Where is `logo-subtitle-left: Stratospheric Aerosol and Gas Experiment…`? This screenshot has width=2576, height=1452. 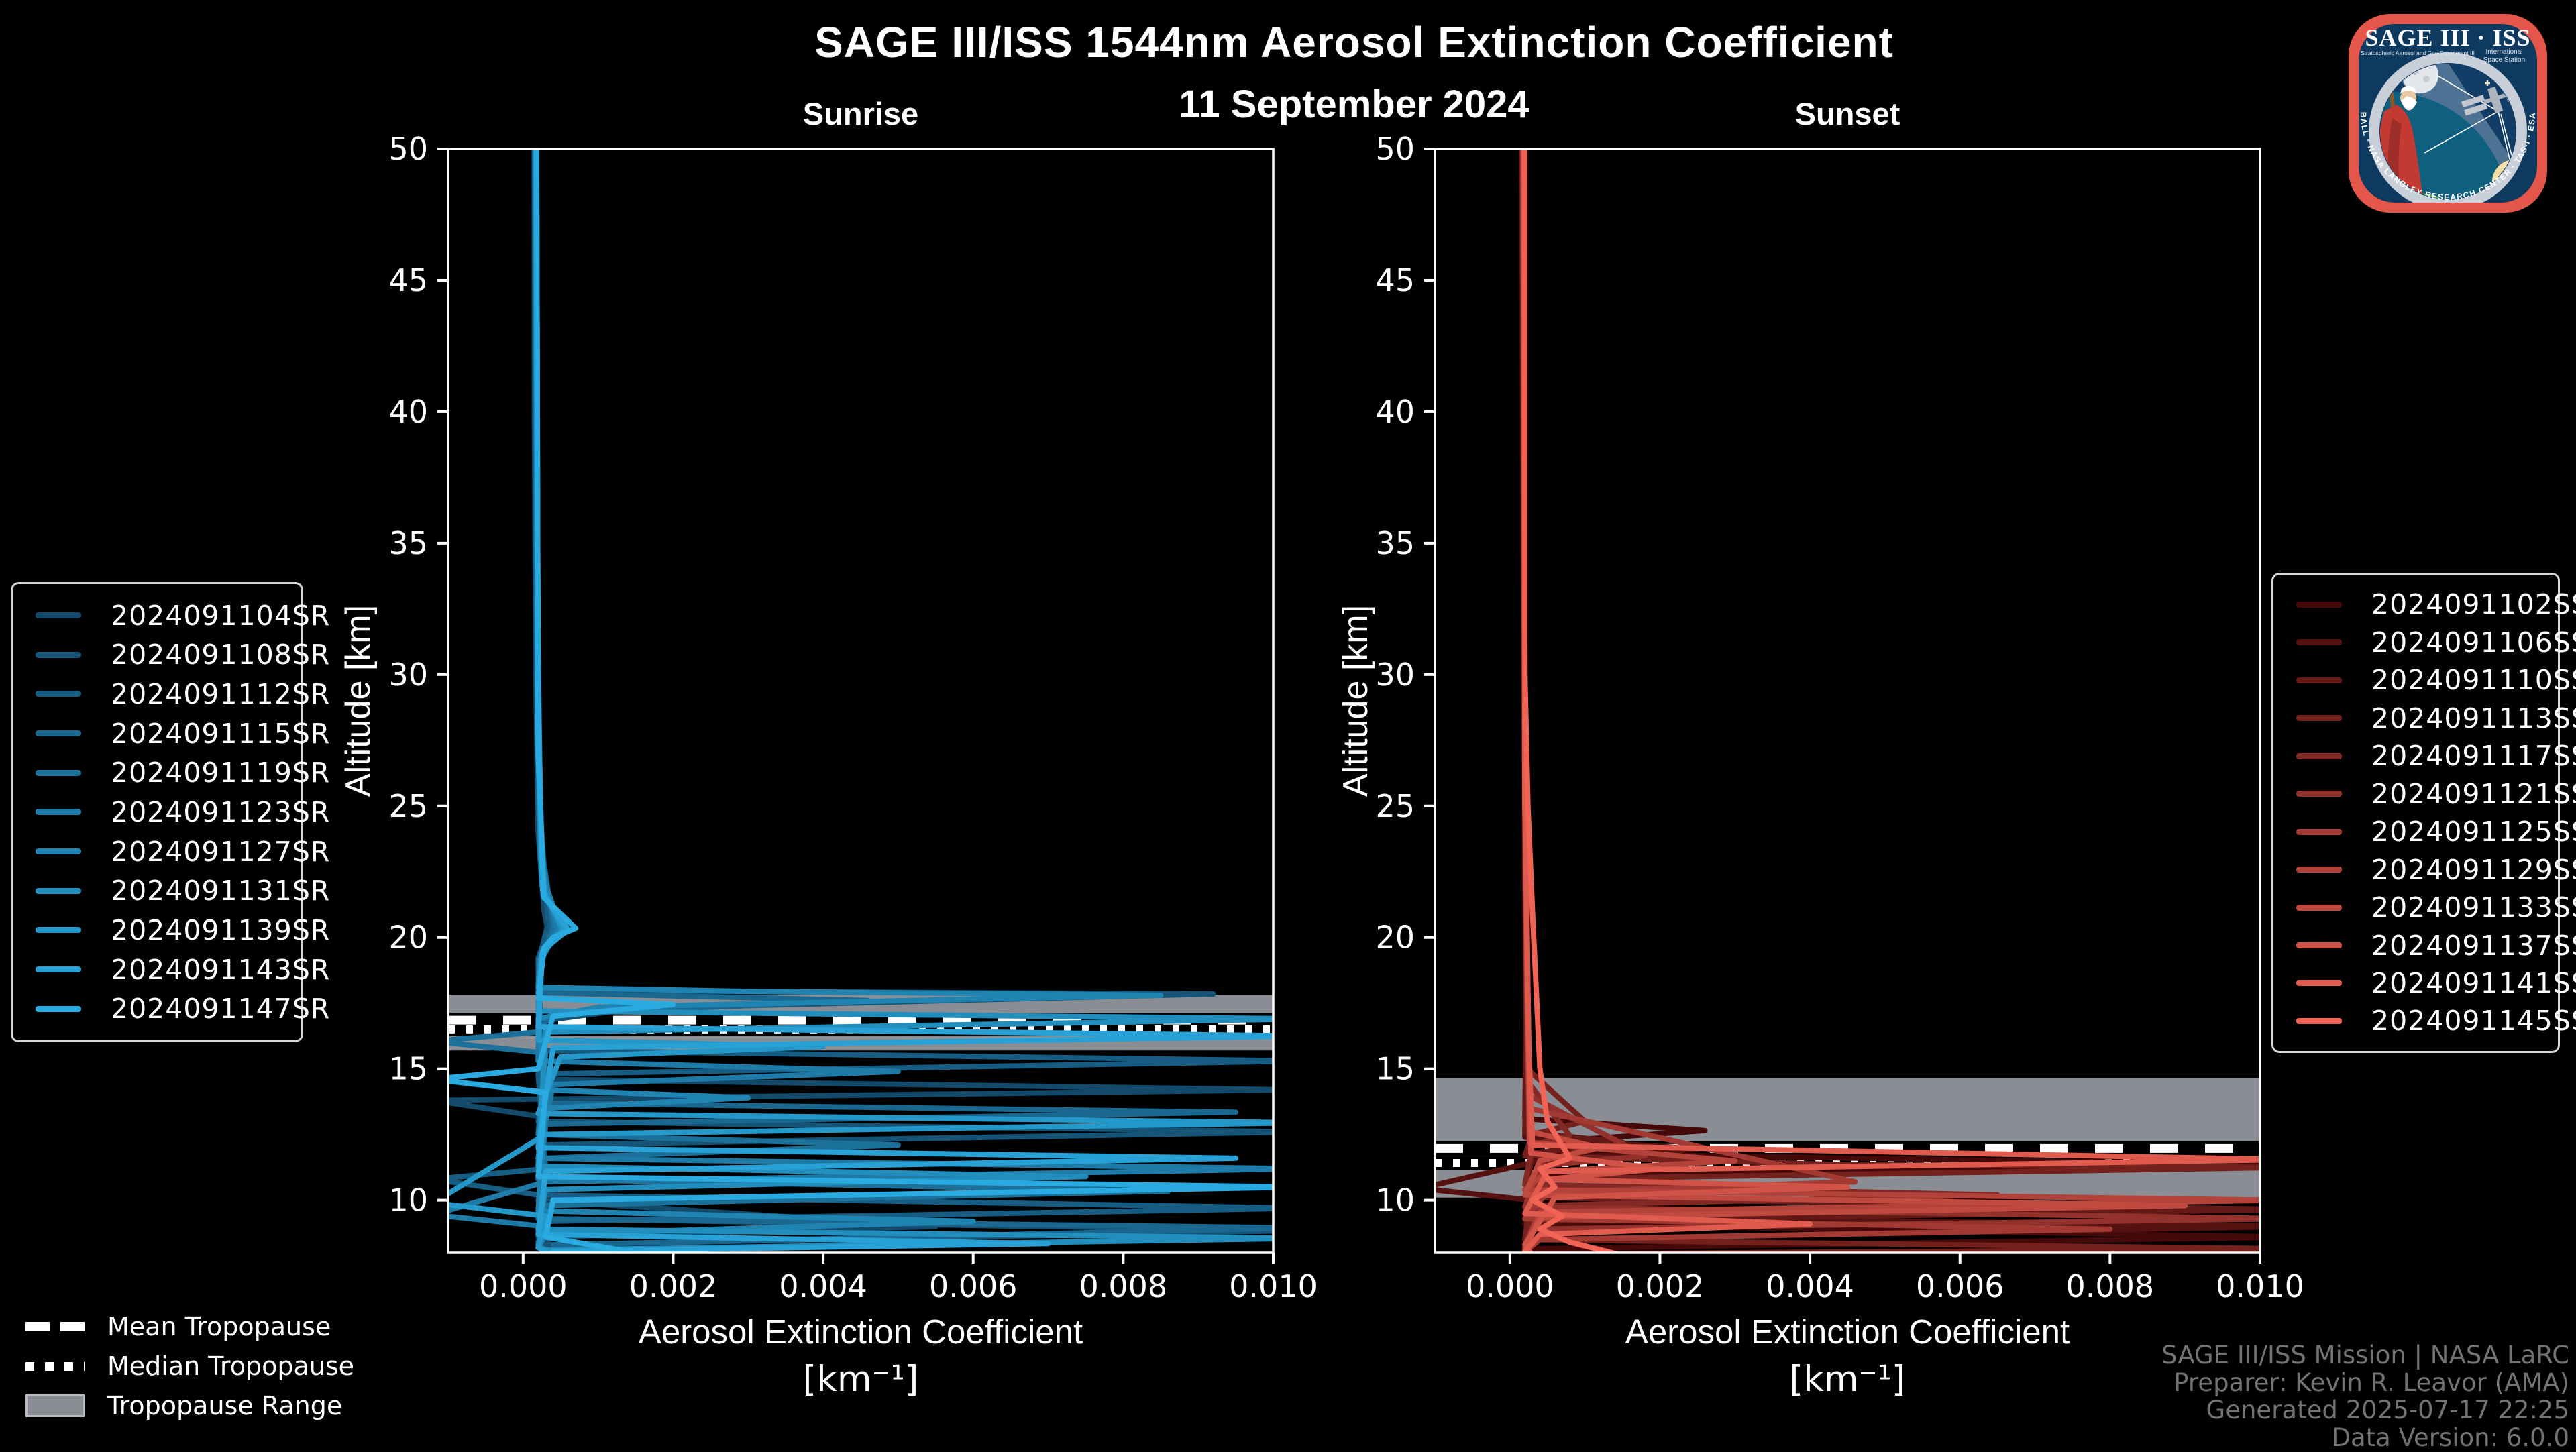 logo-subtitle-left: Stratospheric Aerosol and Gas Experiment… is located at coordinates (2418, 53).